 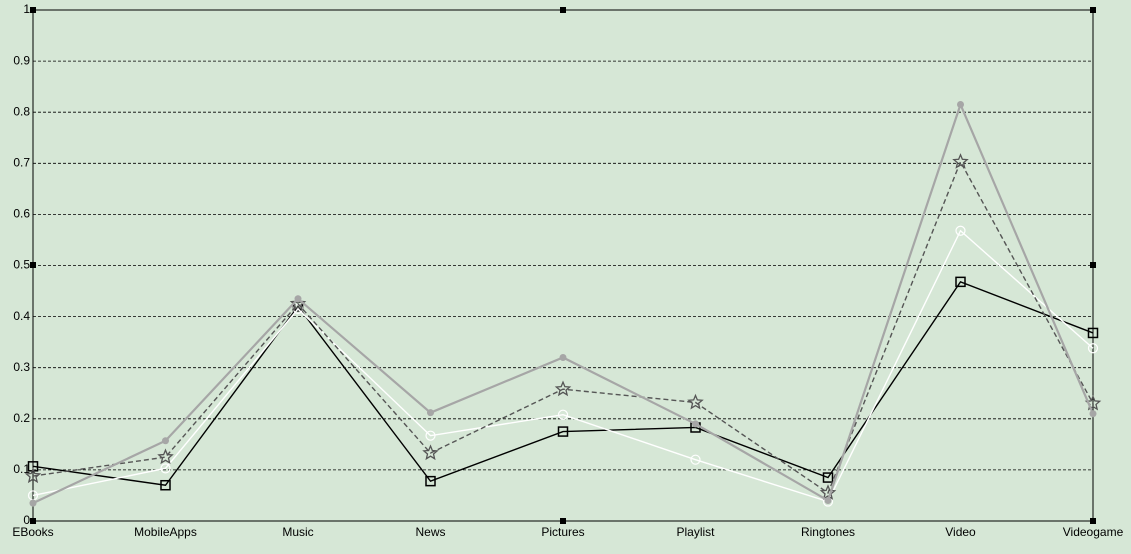 What do you see at coordinates (21, 111) in the screenshot?
I see `y-tick-label: 0.8` at bounding box center [21, 111].